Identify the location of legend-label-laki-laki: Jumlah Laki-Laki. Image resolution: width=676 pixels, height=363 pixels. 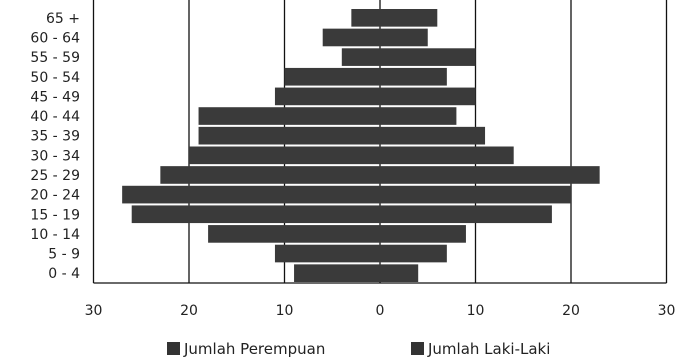
(488, 349).